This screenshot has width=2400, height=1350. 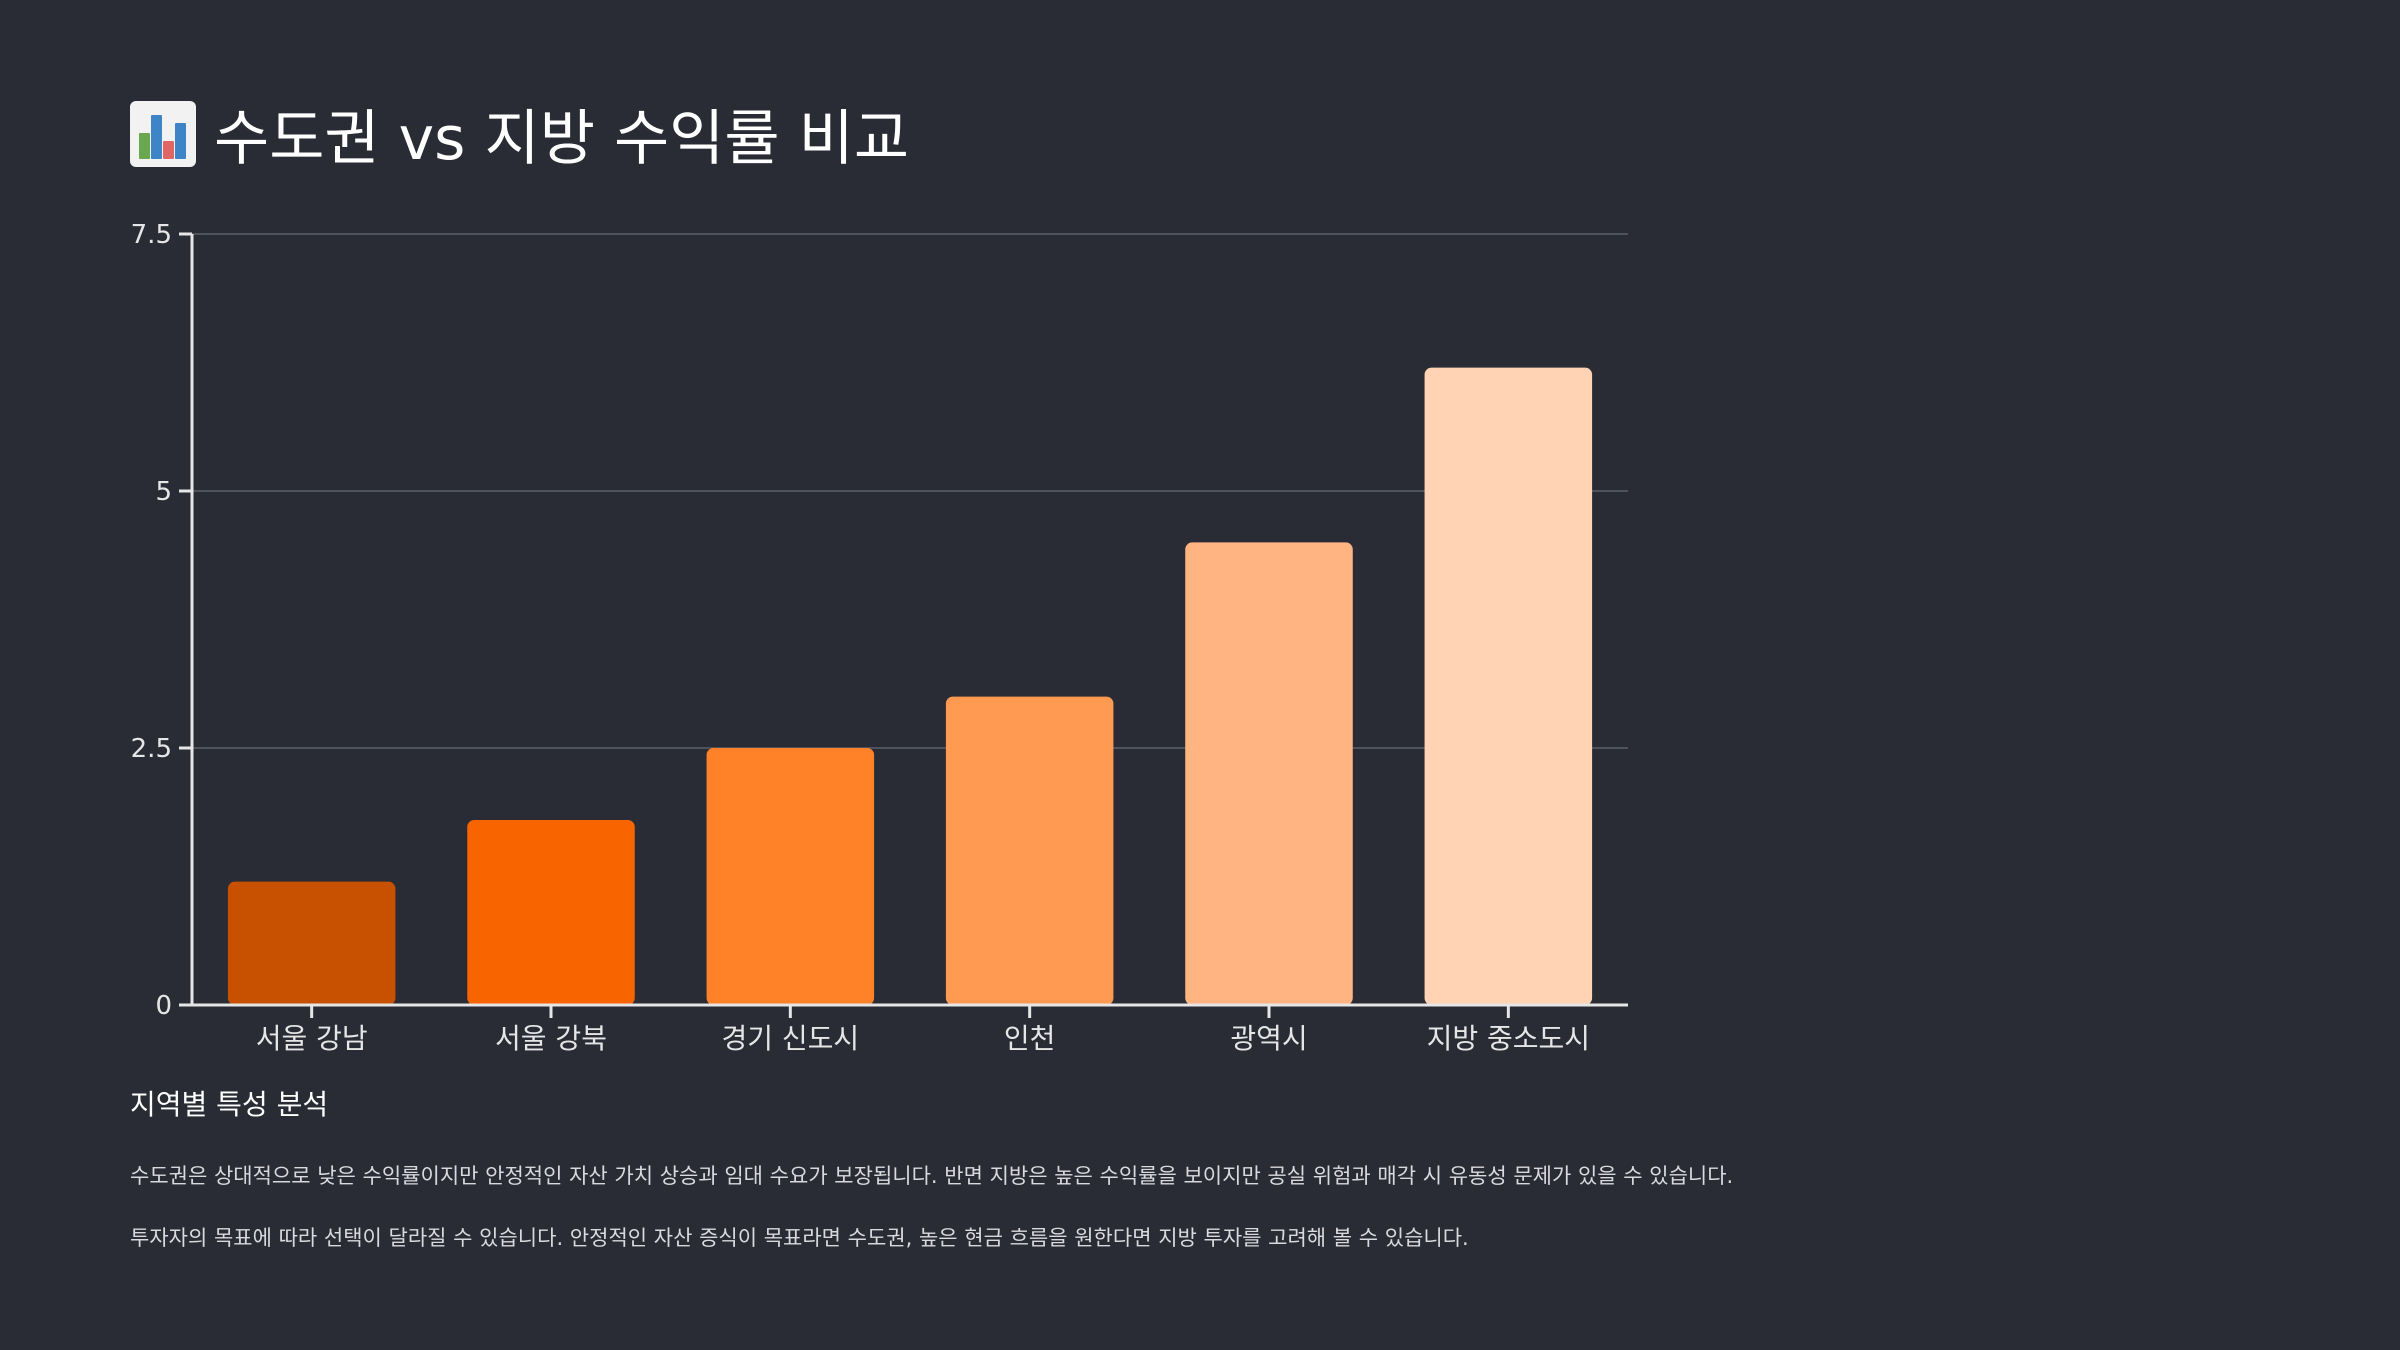 What do you see at coordinates (229, 1104) in the screenshot?
I see `analysis-heading: 지역별 특성 분석` at bounding box center [229, 1104].